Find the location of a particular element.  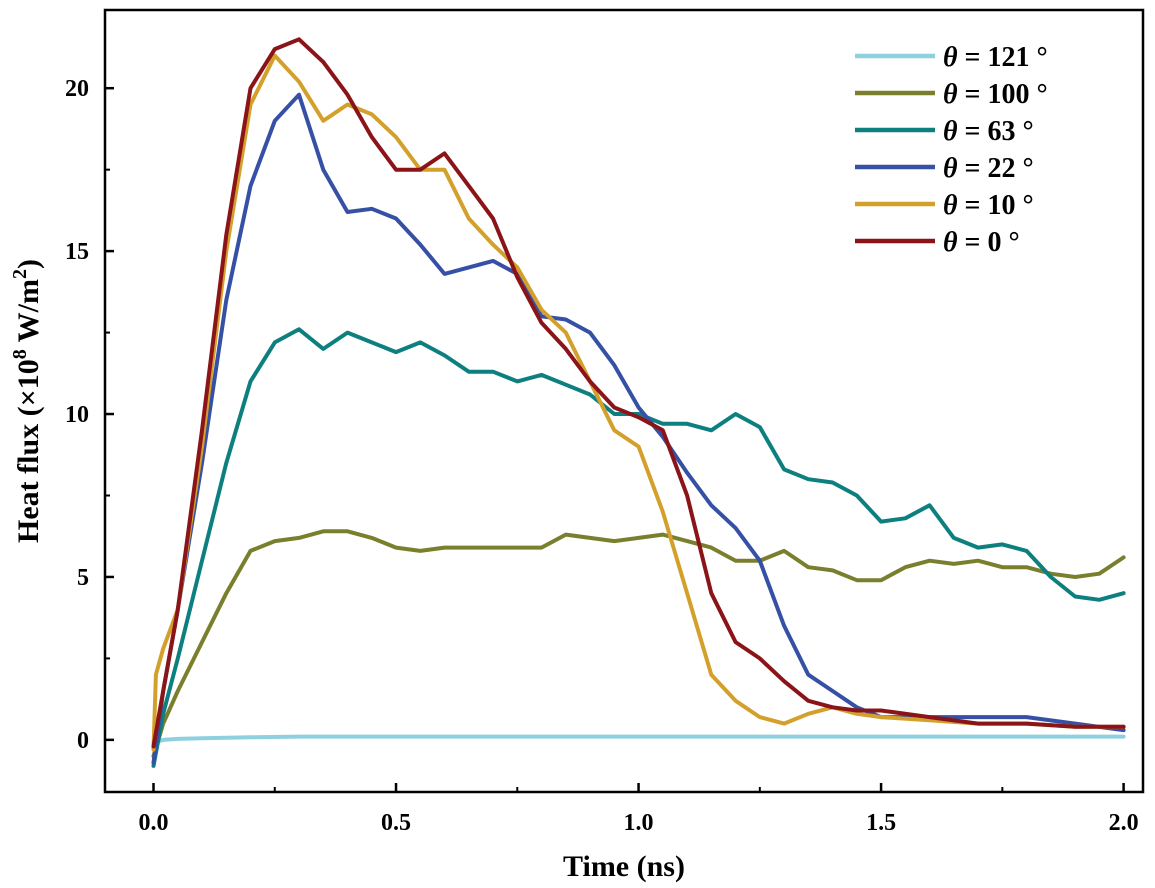

legend-value: = 121 ° is located at coordinates (1003, 57).